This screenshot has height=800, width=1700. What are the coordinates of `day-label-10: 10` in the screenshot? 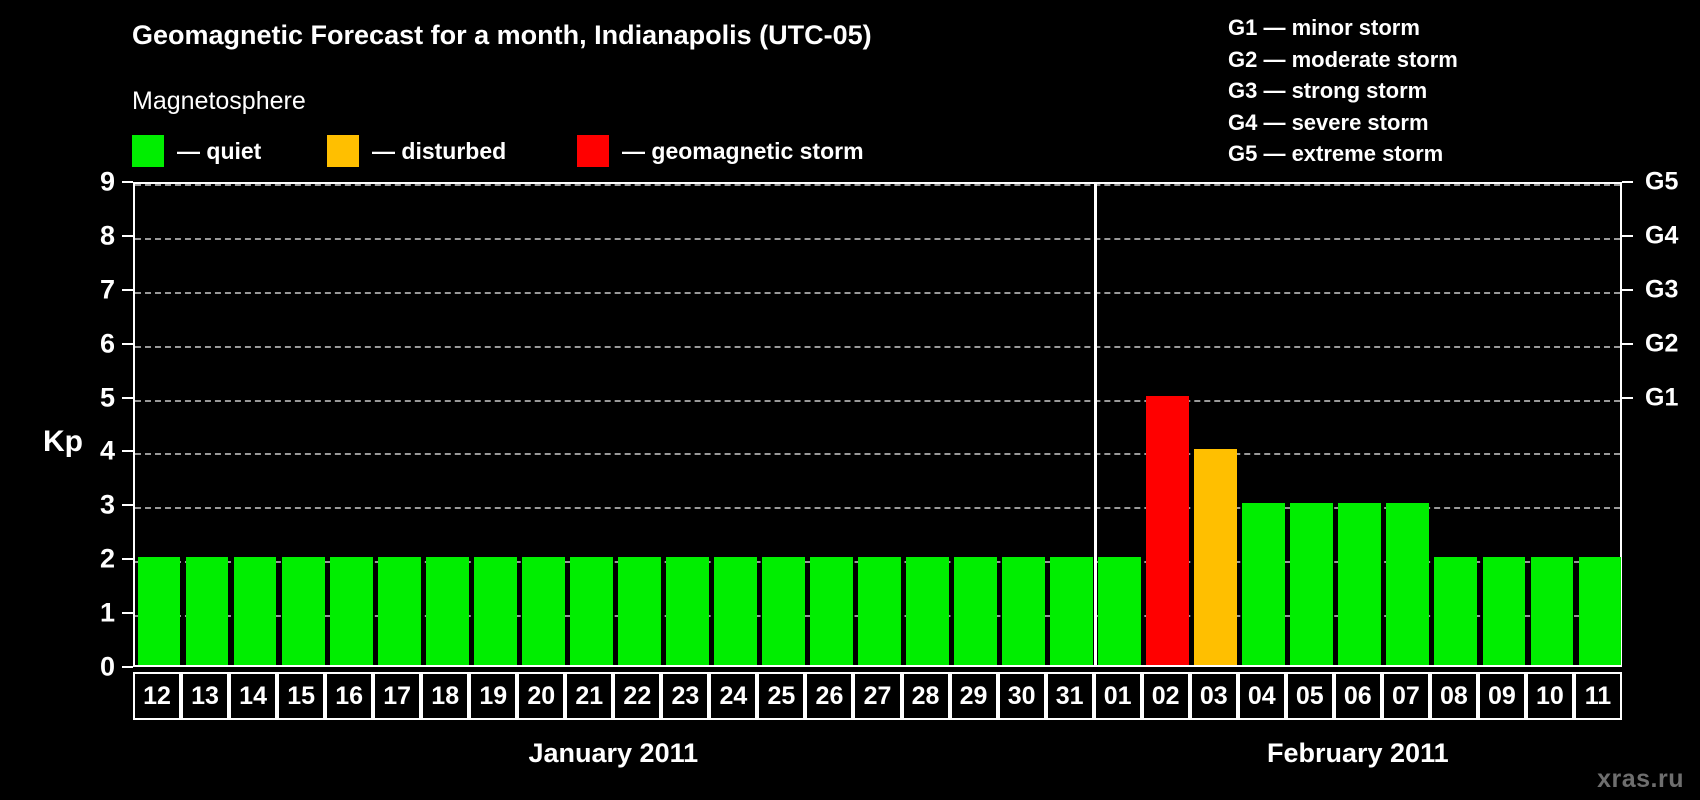 It's located at (1549, 696).